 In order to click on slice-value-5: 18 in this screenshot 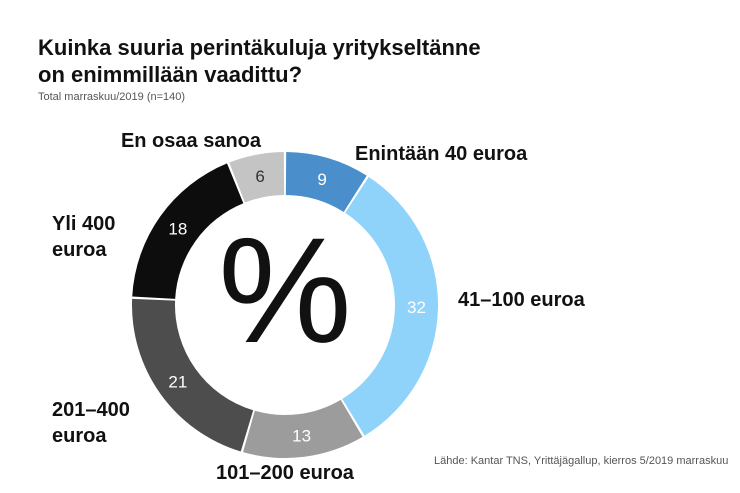, I will do `click(177, 229)`.